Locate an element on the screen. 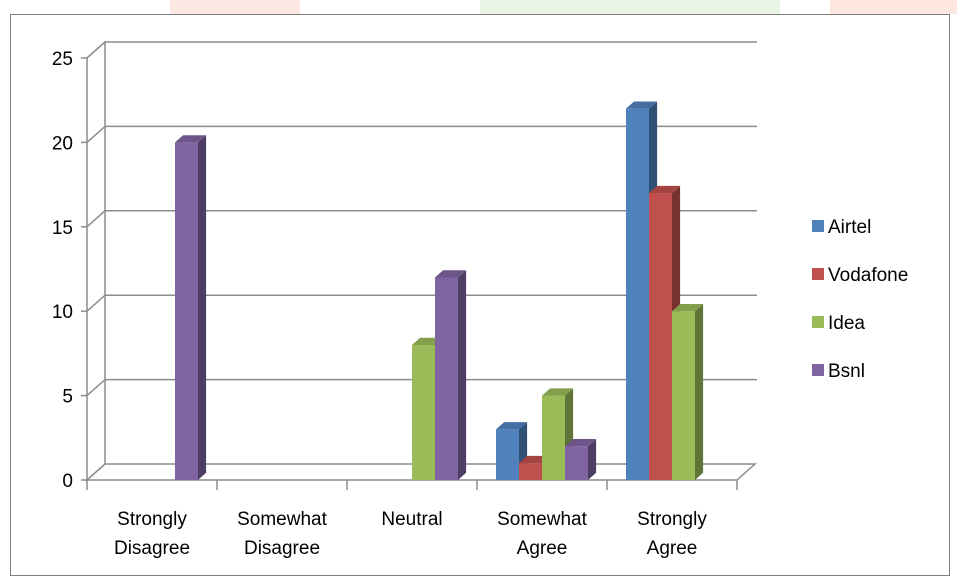 This screenshot has width=957, height=580. top-strip-red-blob is located at coordinates (235, 7).